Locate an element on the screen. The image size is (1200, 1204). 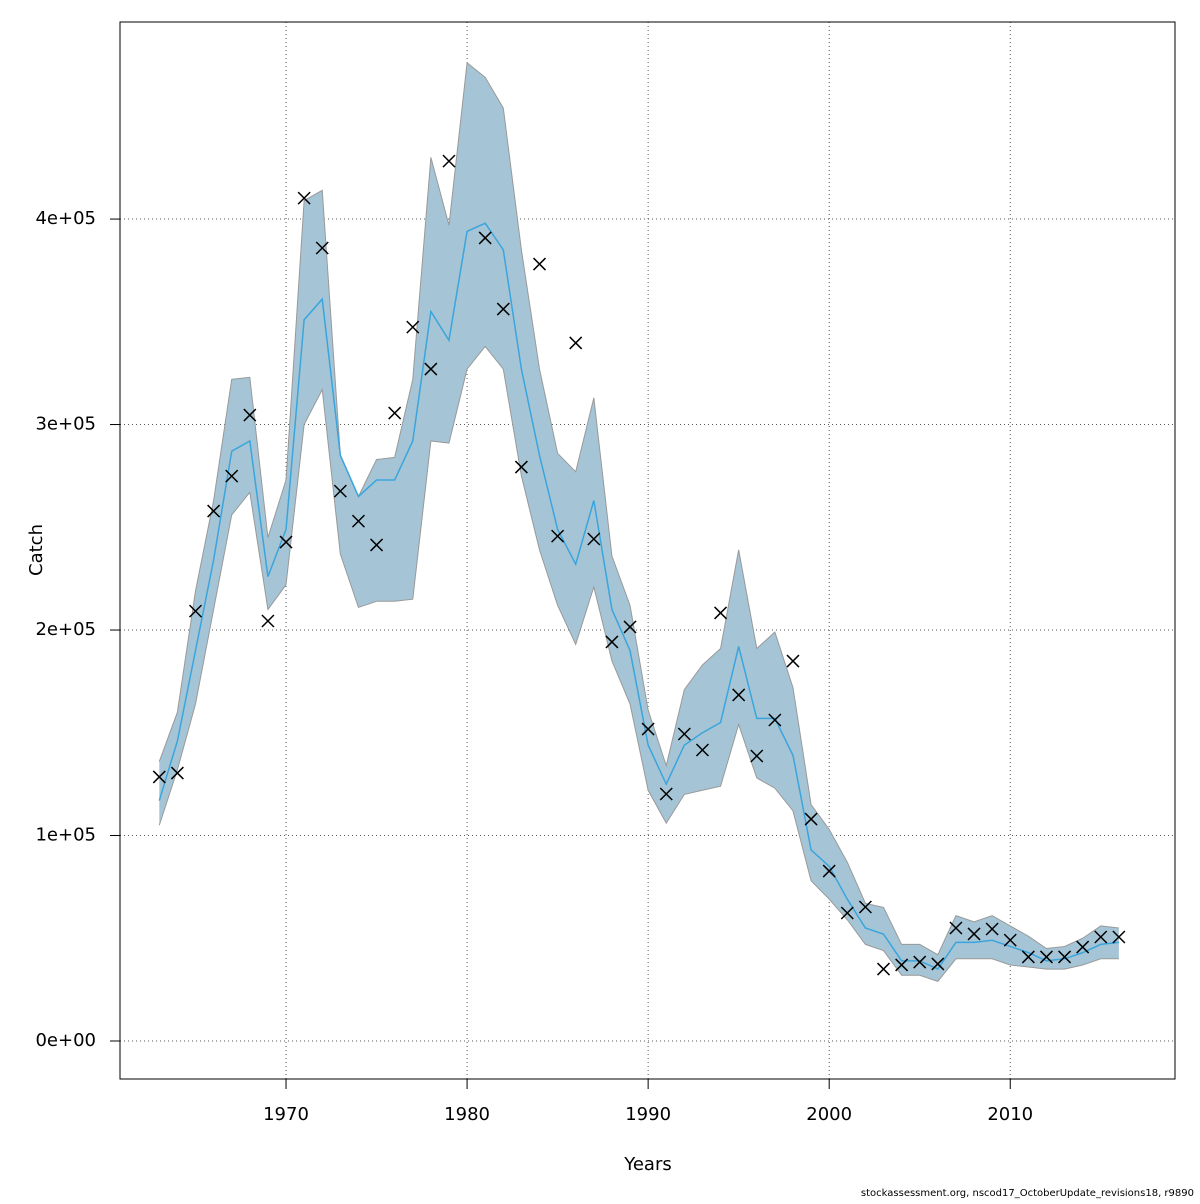
x-tick-label: 1990 is located at coordinates (648, 1114).